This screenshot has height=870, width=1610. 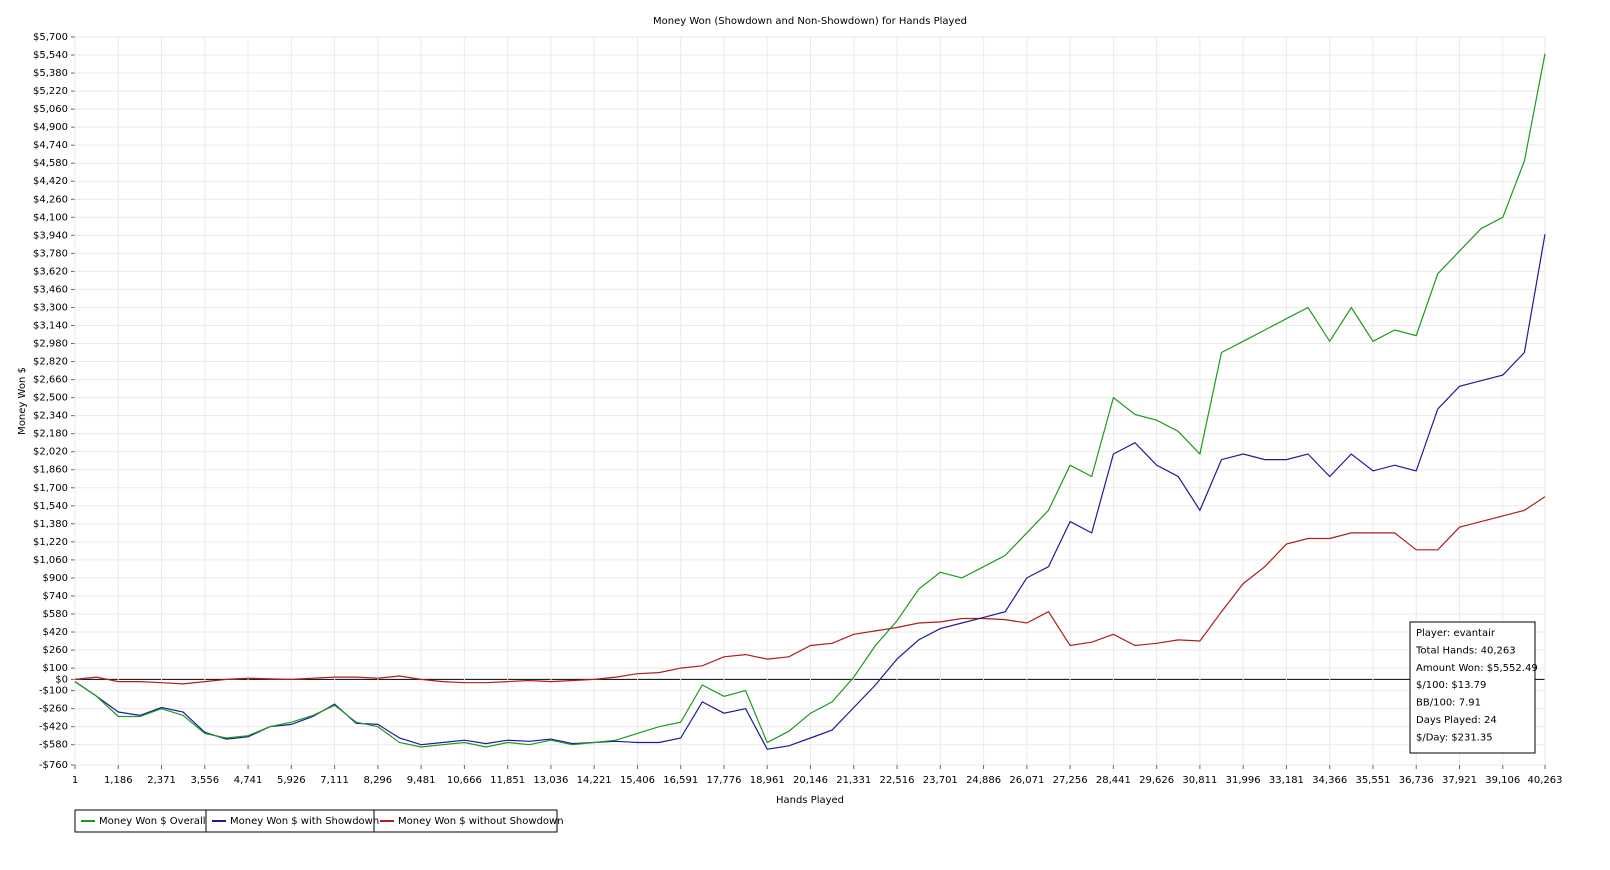 I want to click on x-tick-label: 1, so click(x=75, y=780).